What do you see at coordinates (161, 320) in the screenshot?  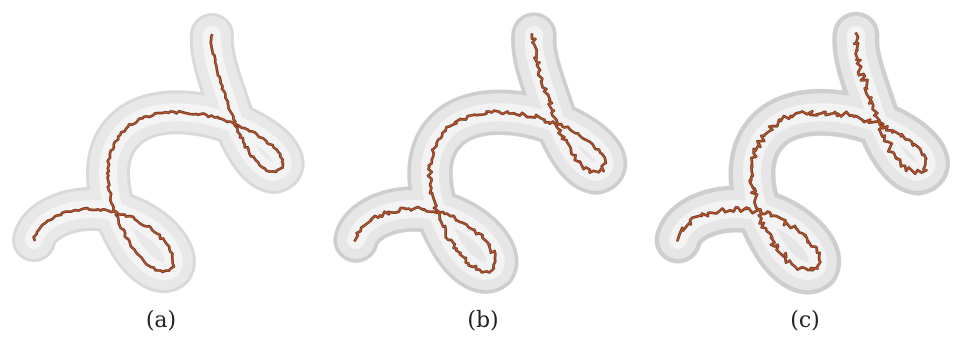 I see `caption-a: (a)` at bounding box center [161, 320].